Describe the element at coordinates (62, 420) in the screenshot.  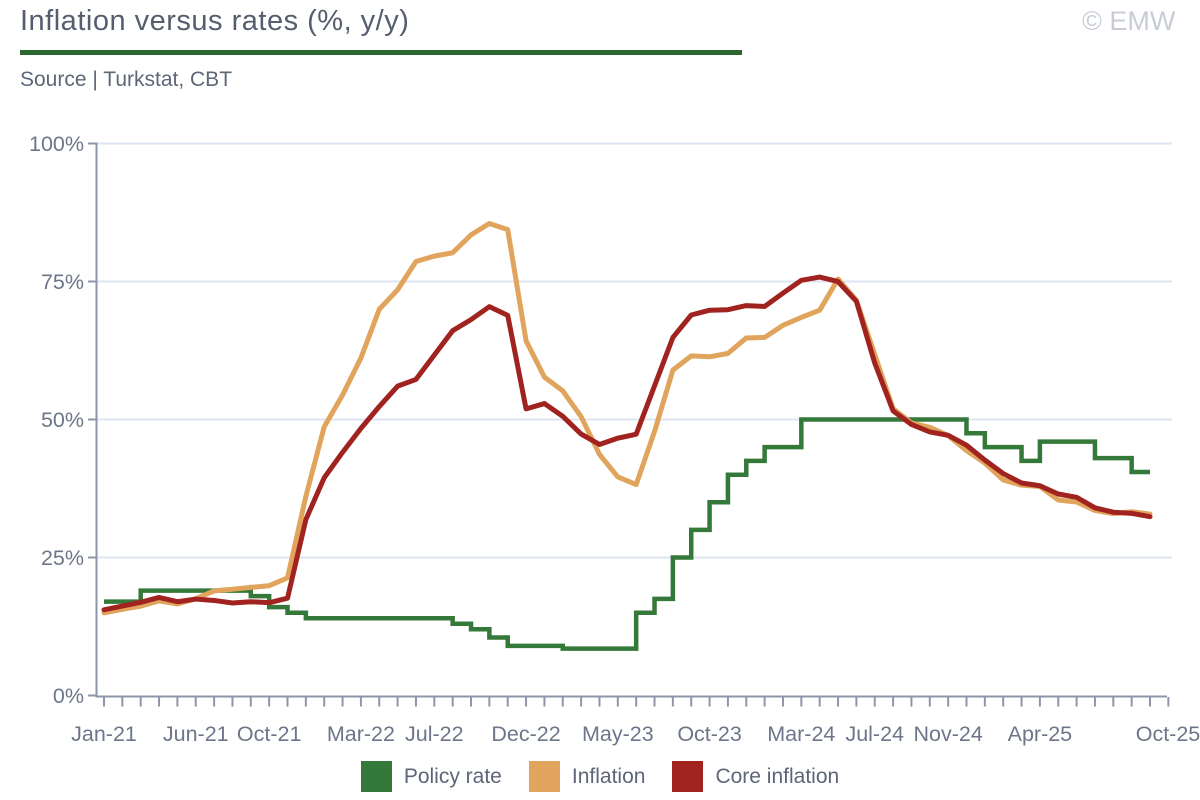
I see `y-tick-label: 50%` at that location.